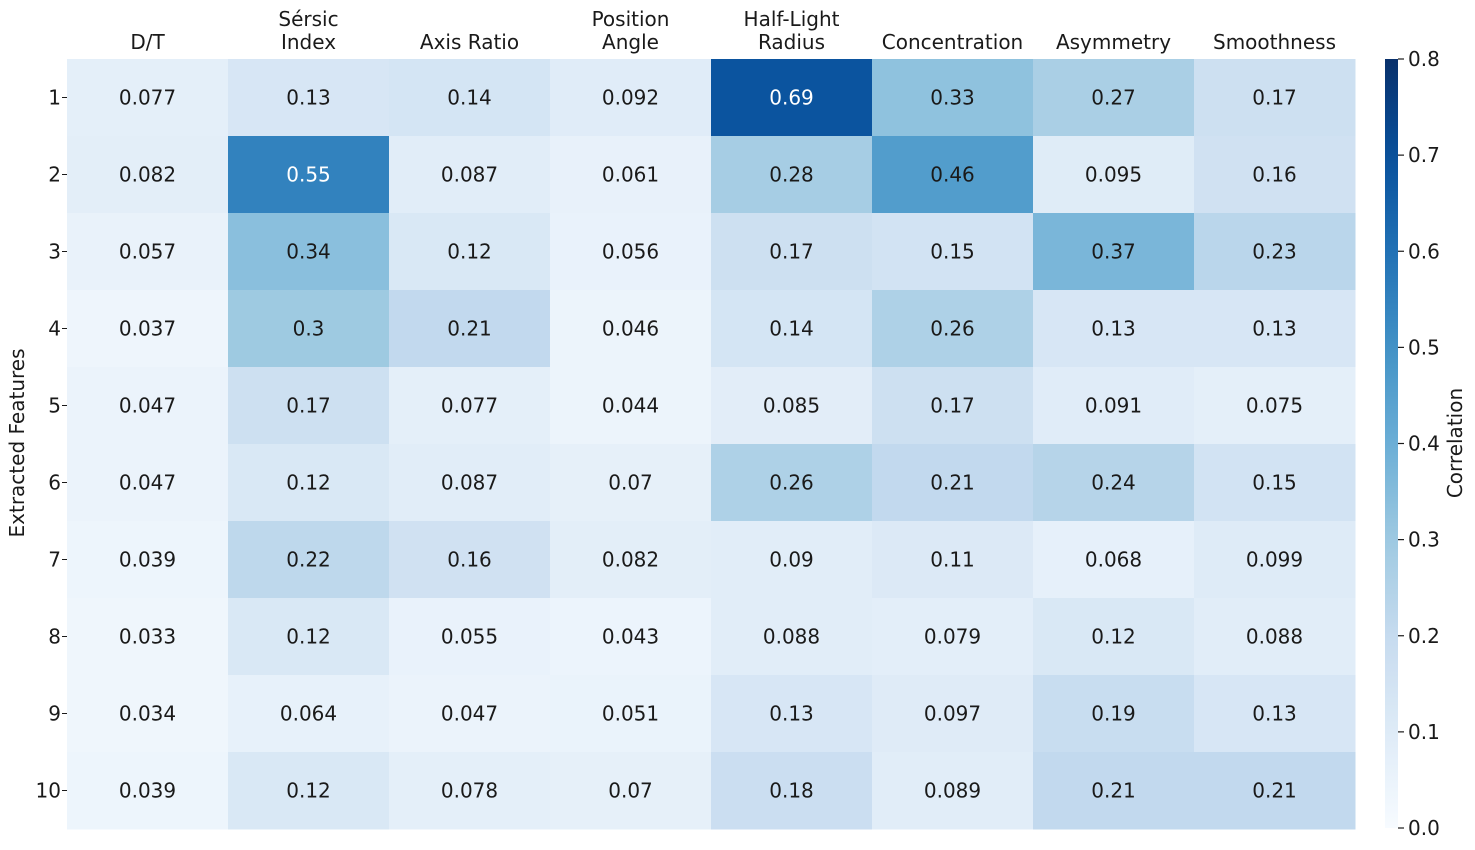 Image resolution: width=1475 pixels, height=850 pixels. I want to click on row-label: 5, so click(54, 406).